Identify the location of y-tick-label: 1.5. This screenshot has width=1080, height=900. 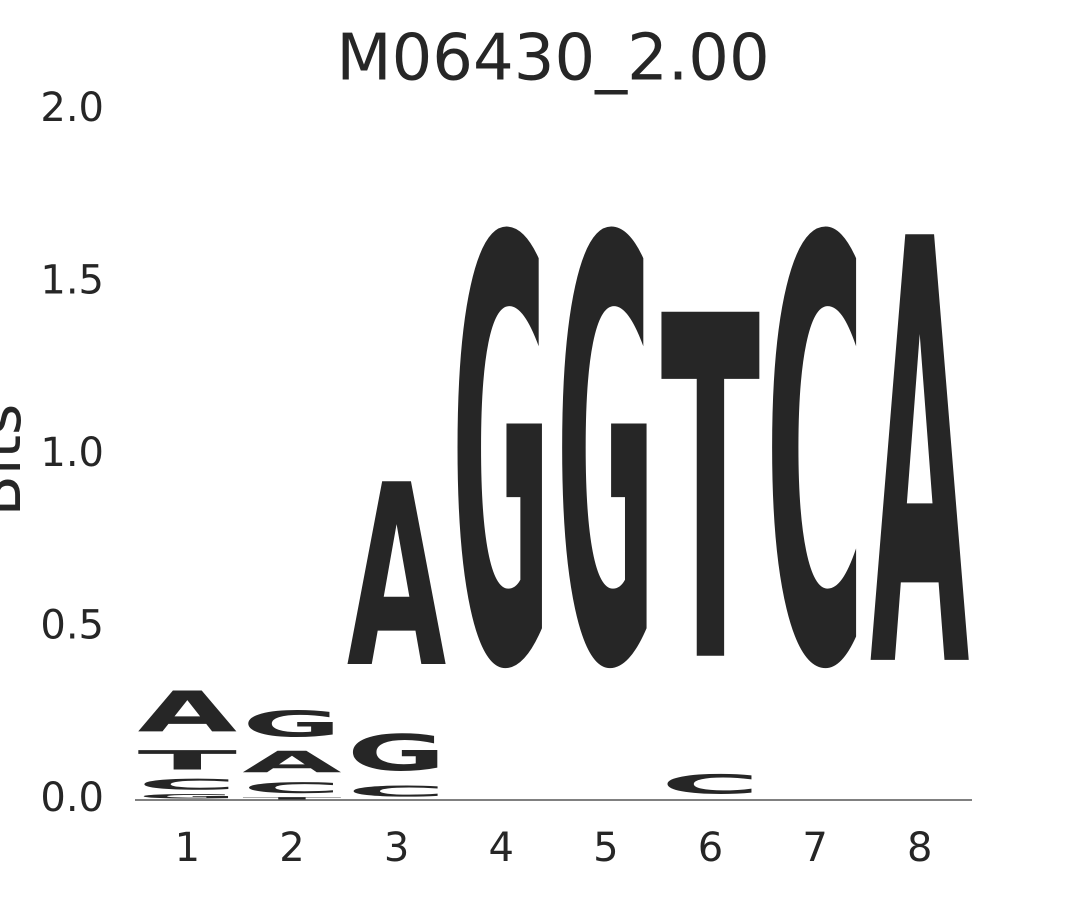
(72, 281).